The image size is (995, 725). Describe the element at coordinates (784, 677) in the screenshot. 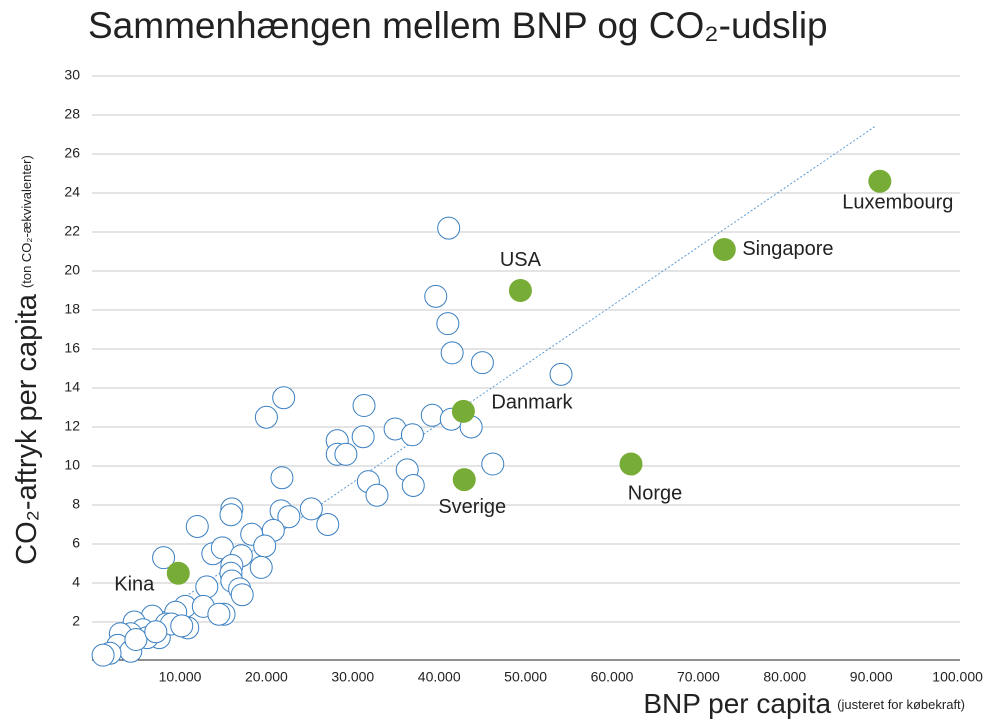

I see `x-tick-label: 80.000` at that location.